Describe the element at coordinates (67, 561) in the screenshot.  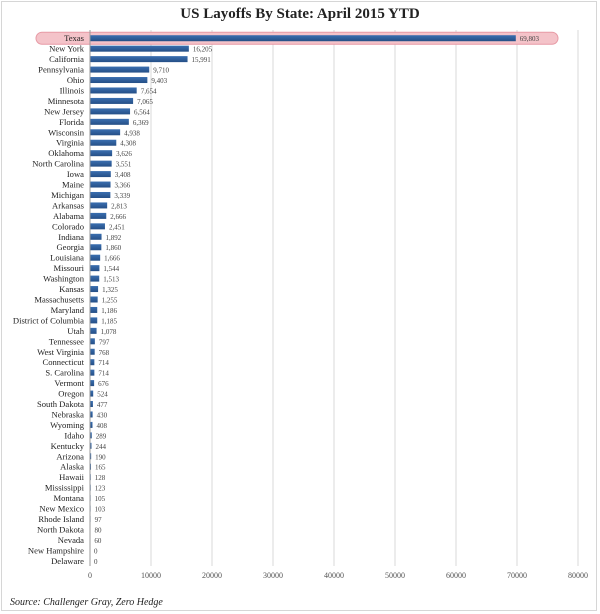
I see `category-label-50: Delaware` at that location.